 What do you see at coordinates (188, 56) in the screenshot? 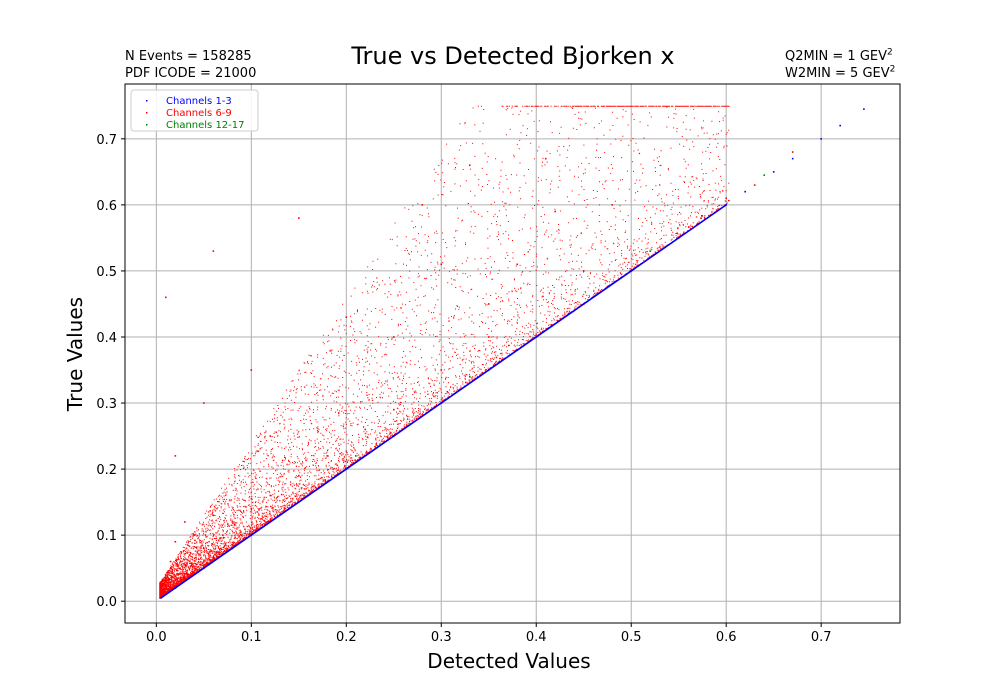
I see `n-events-annotation: N Events = 158285` at bounding box center [188, 56].